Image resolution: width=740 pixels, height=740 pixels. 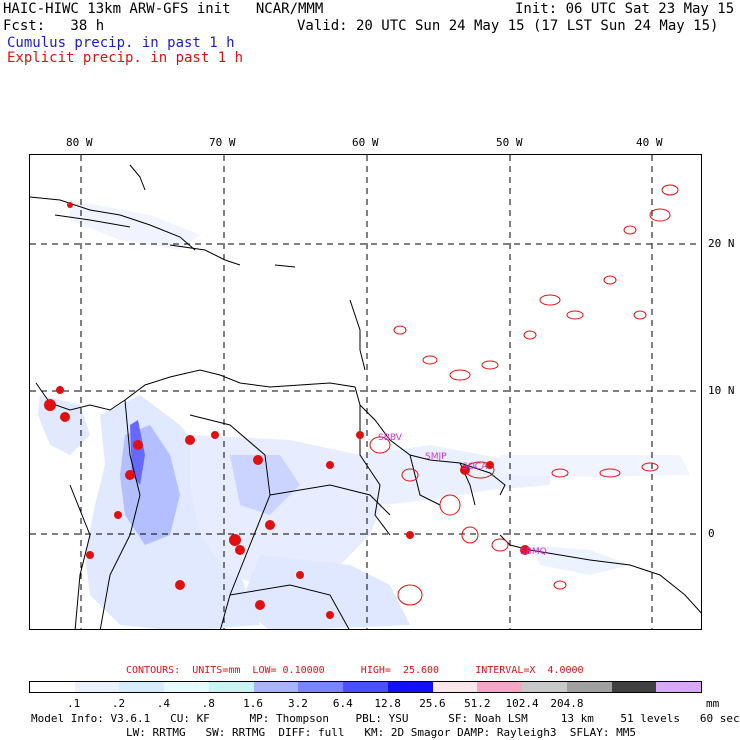 I want to click on station-labels: SBBV SMJP SOCA SBMQ, so click(x=462, y=495).